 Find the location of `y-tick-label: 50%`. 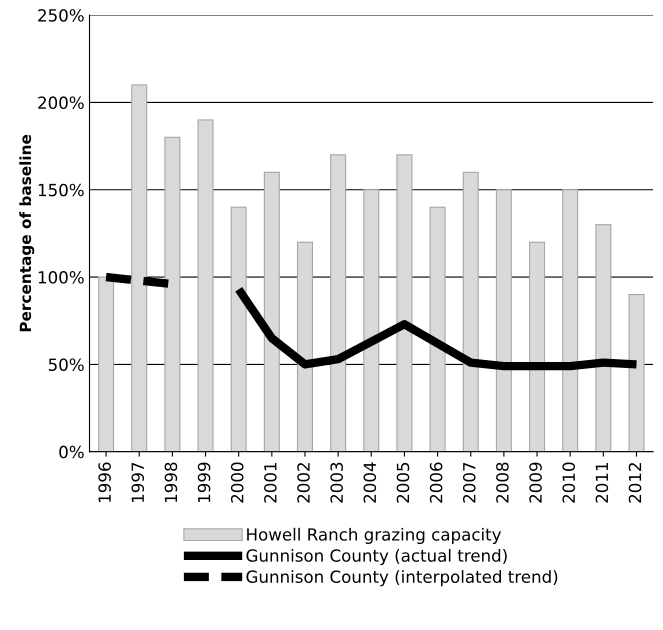

y-tick-label: 50% is located at coordinates (66, 364).